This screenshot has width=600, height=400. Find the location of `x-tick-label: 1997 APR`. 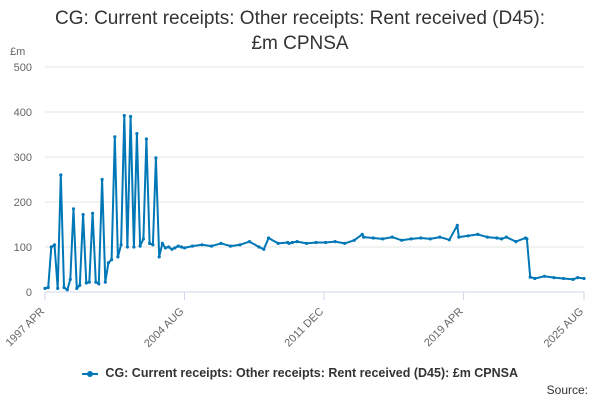

x-tick-label: 1997 APR is located at coordinates (26, 328).